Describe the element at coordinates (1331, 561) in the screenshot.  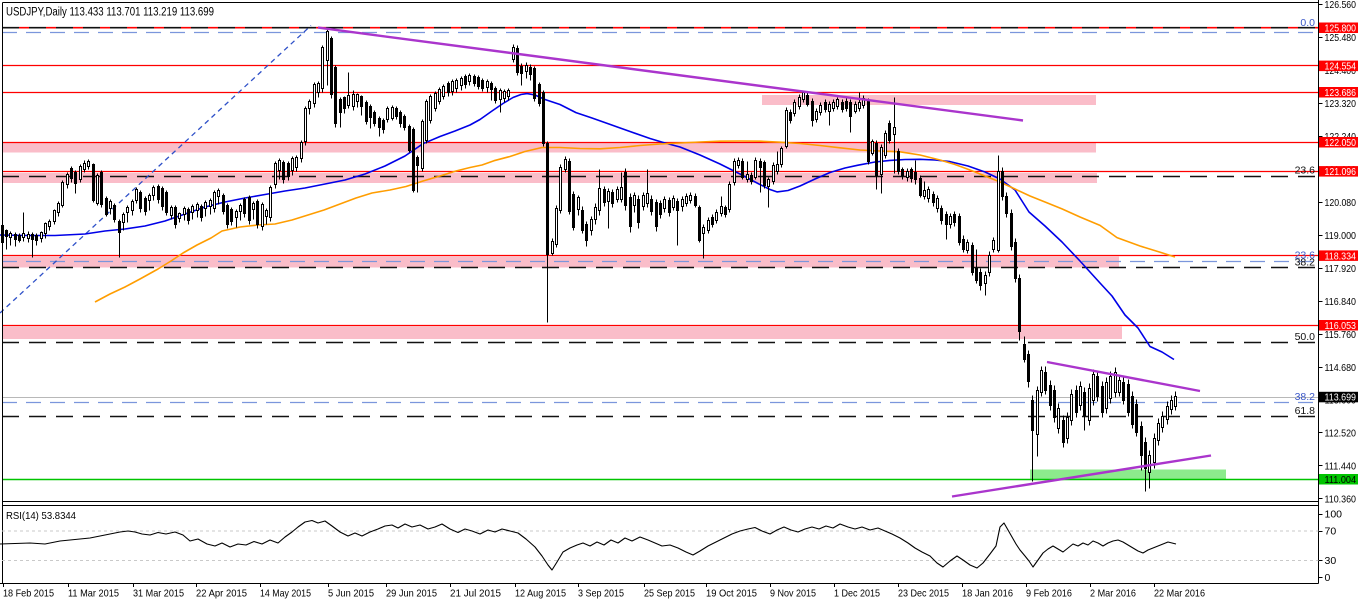
I see `svg-text: 30` at that location.